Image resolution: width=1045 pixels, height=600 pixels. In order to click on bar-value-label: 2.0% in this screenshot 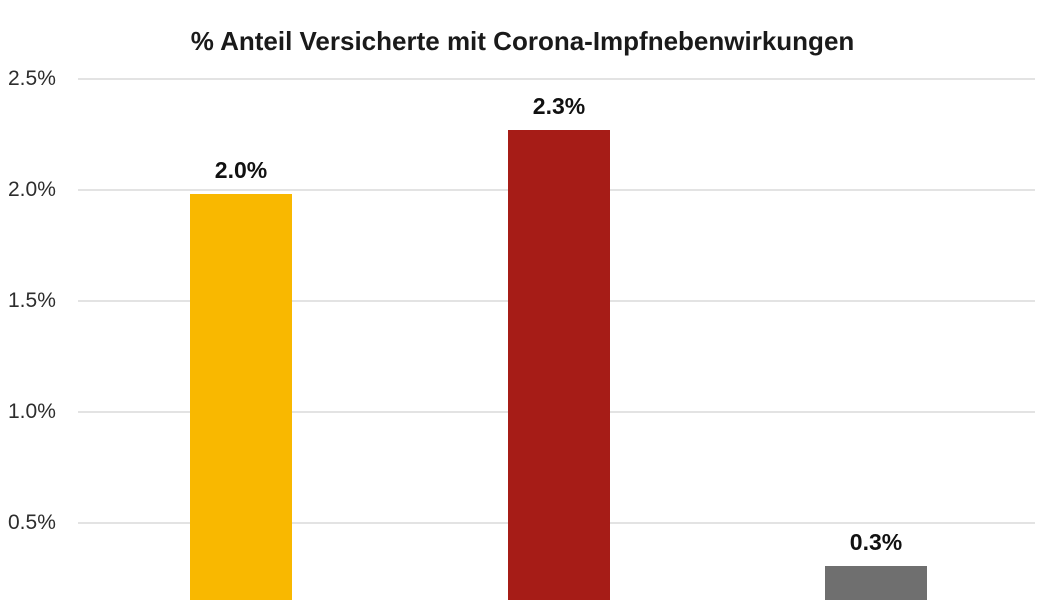, I will do `click(241, 170)`.